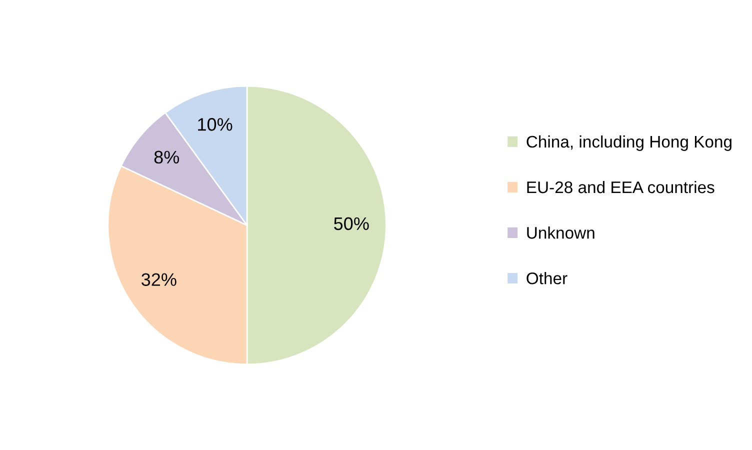 Image resolution: width=752 pixels, height=450 pixels. I want to click on legend-label: EU-28 and EEA countries, so click(620, 187).